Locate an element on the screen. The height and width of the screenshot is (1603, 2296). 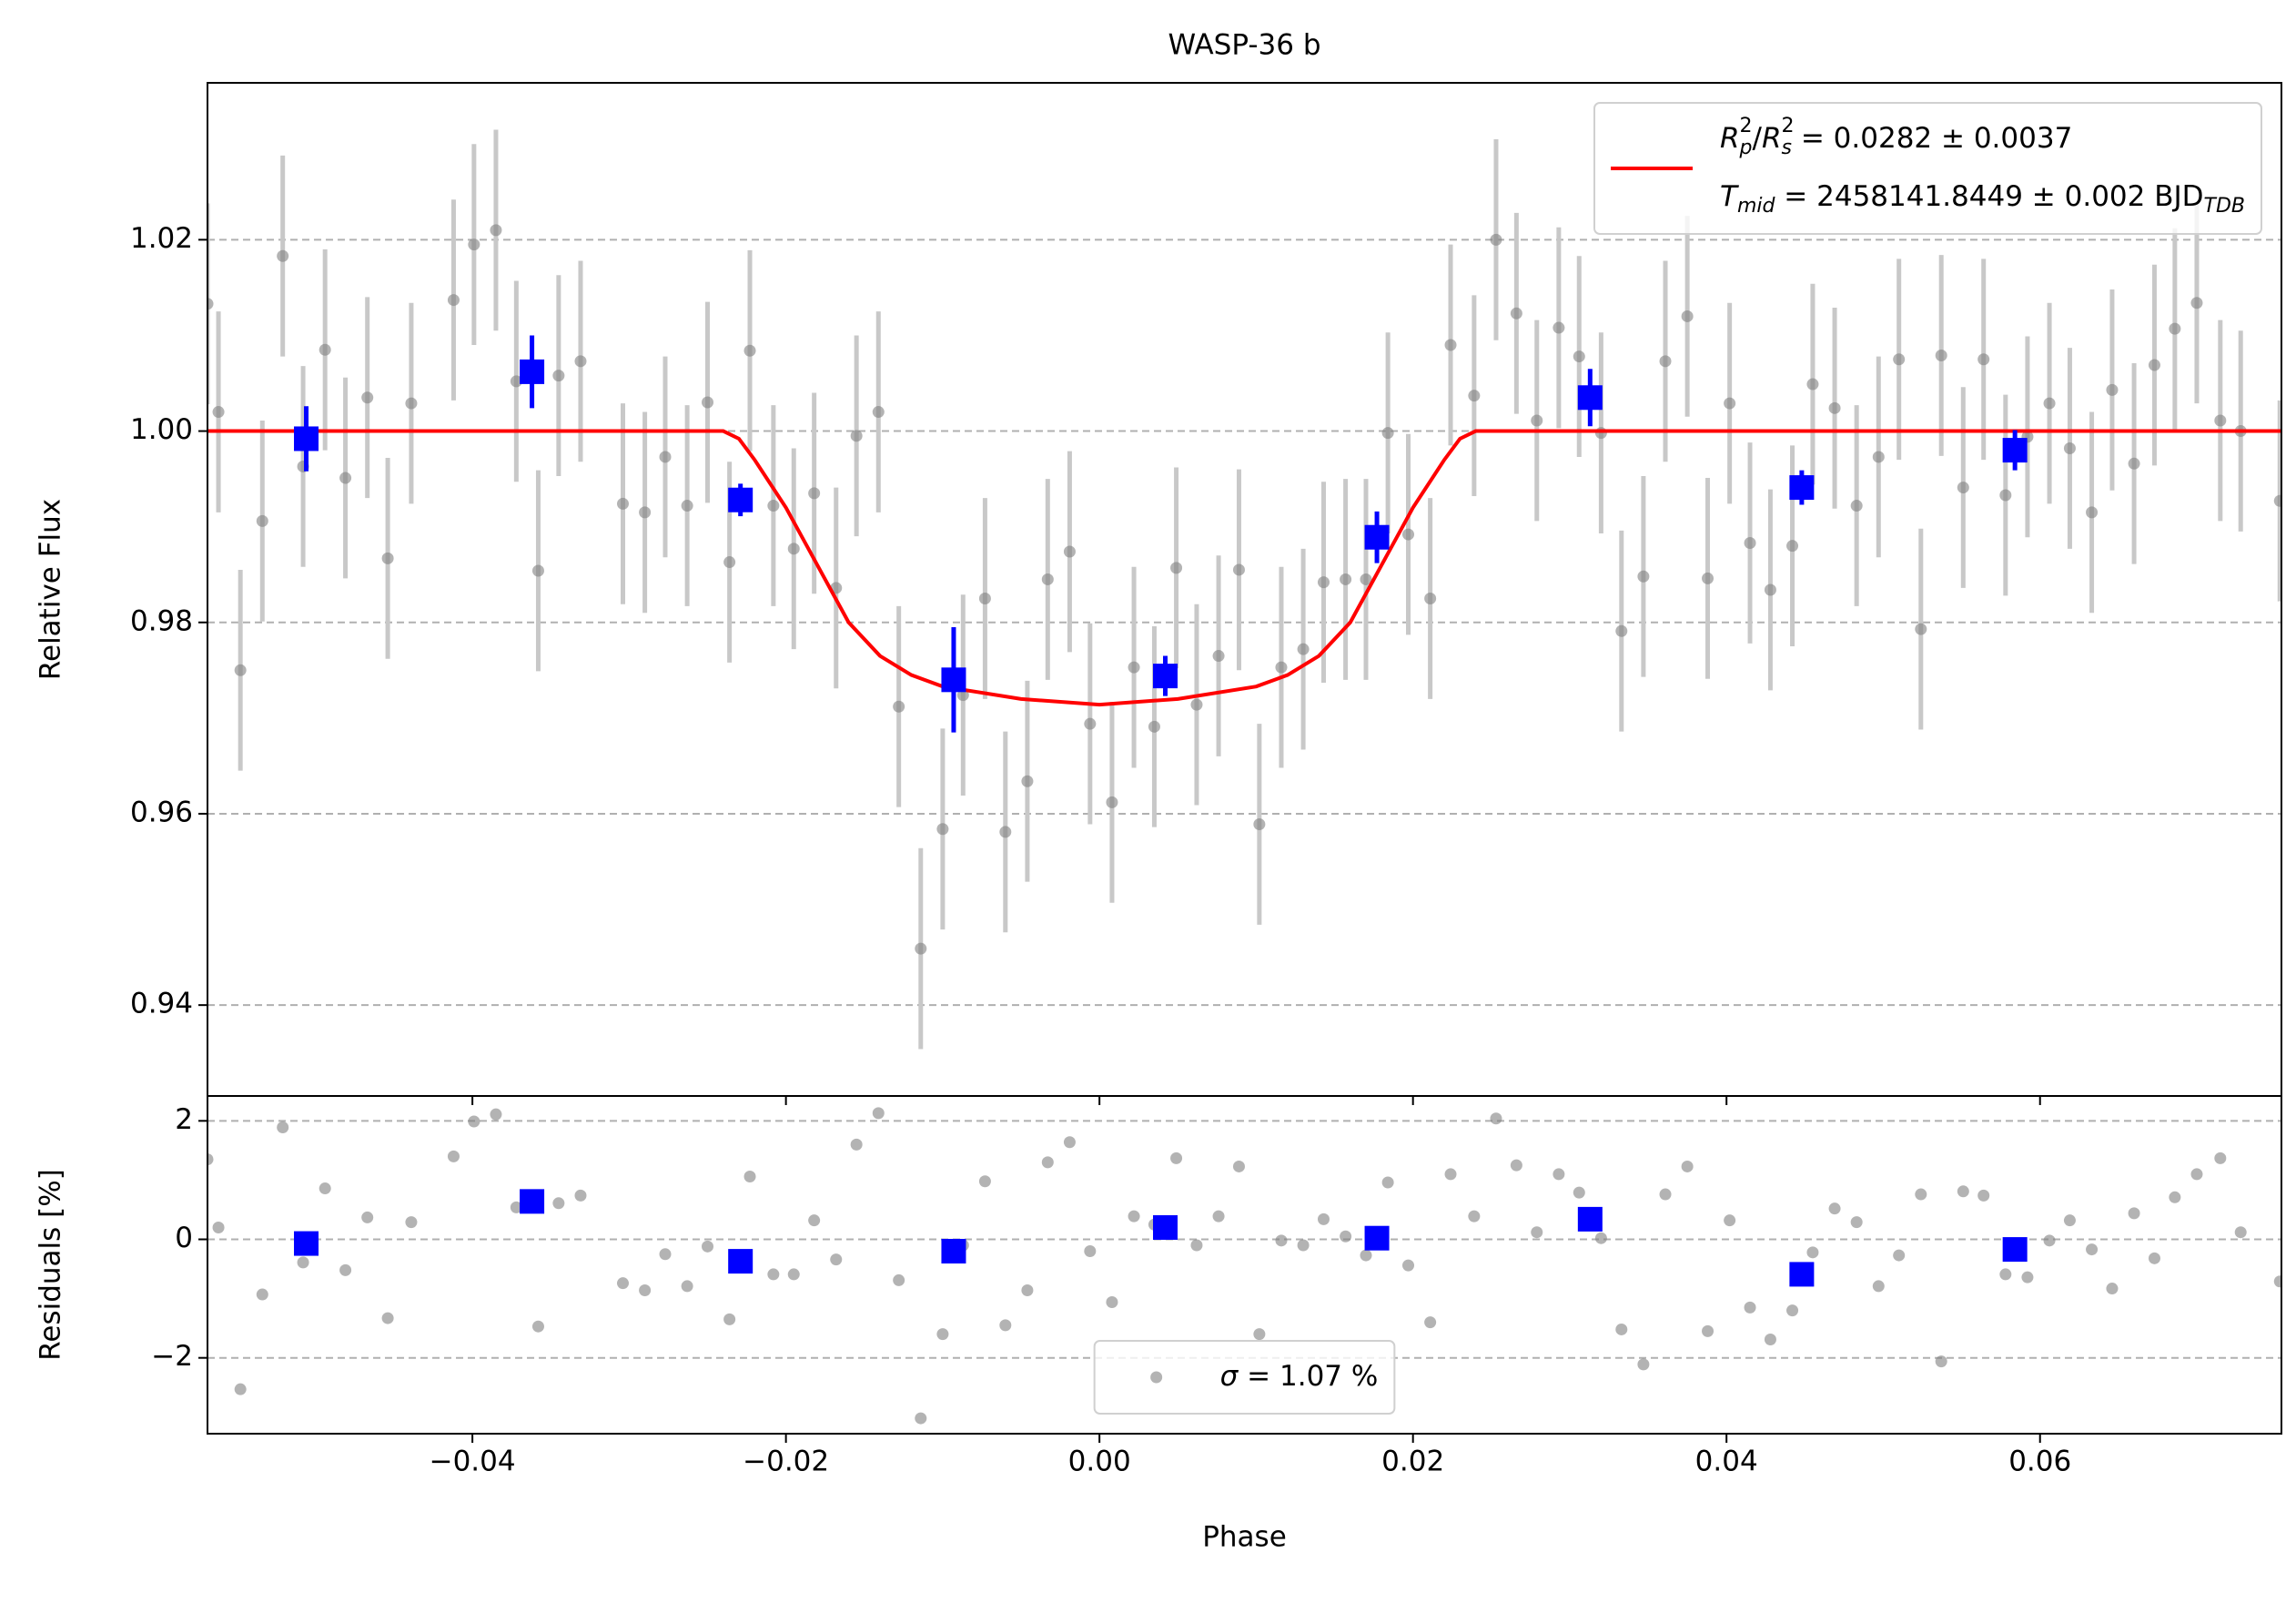
legend-superscript: 2 is located at coordinates (1746, 126).